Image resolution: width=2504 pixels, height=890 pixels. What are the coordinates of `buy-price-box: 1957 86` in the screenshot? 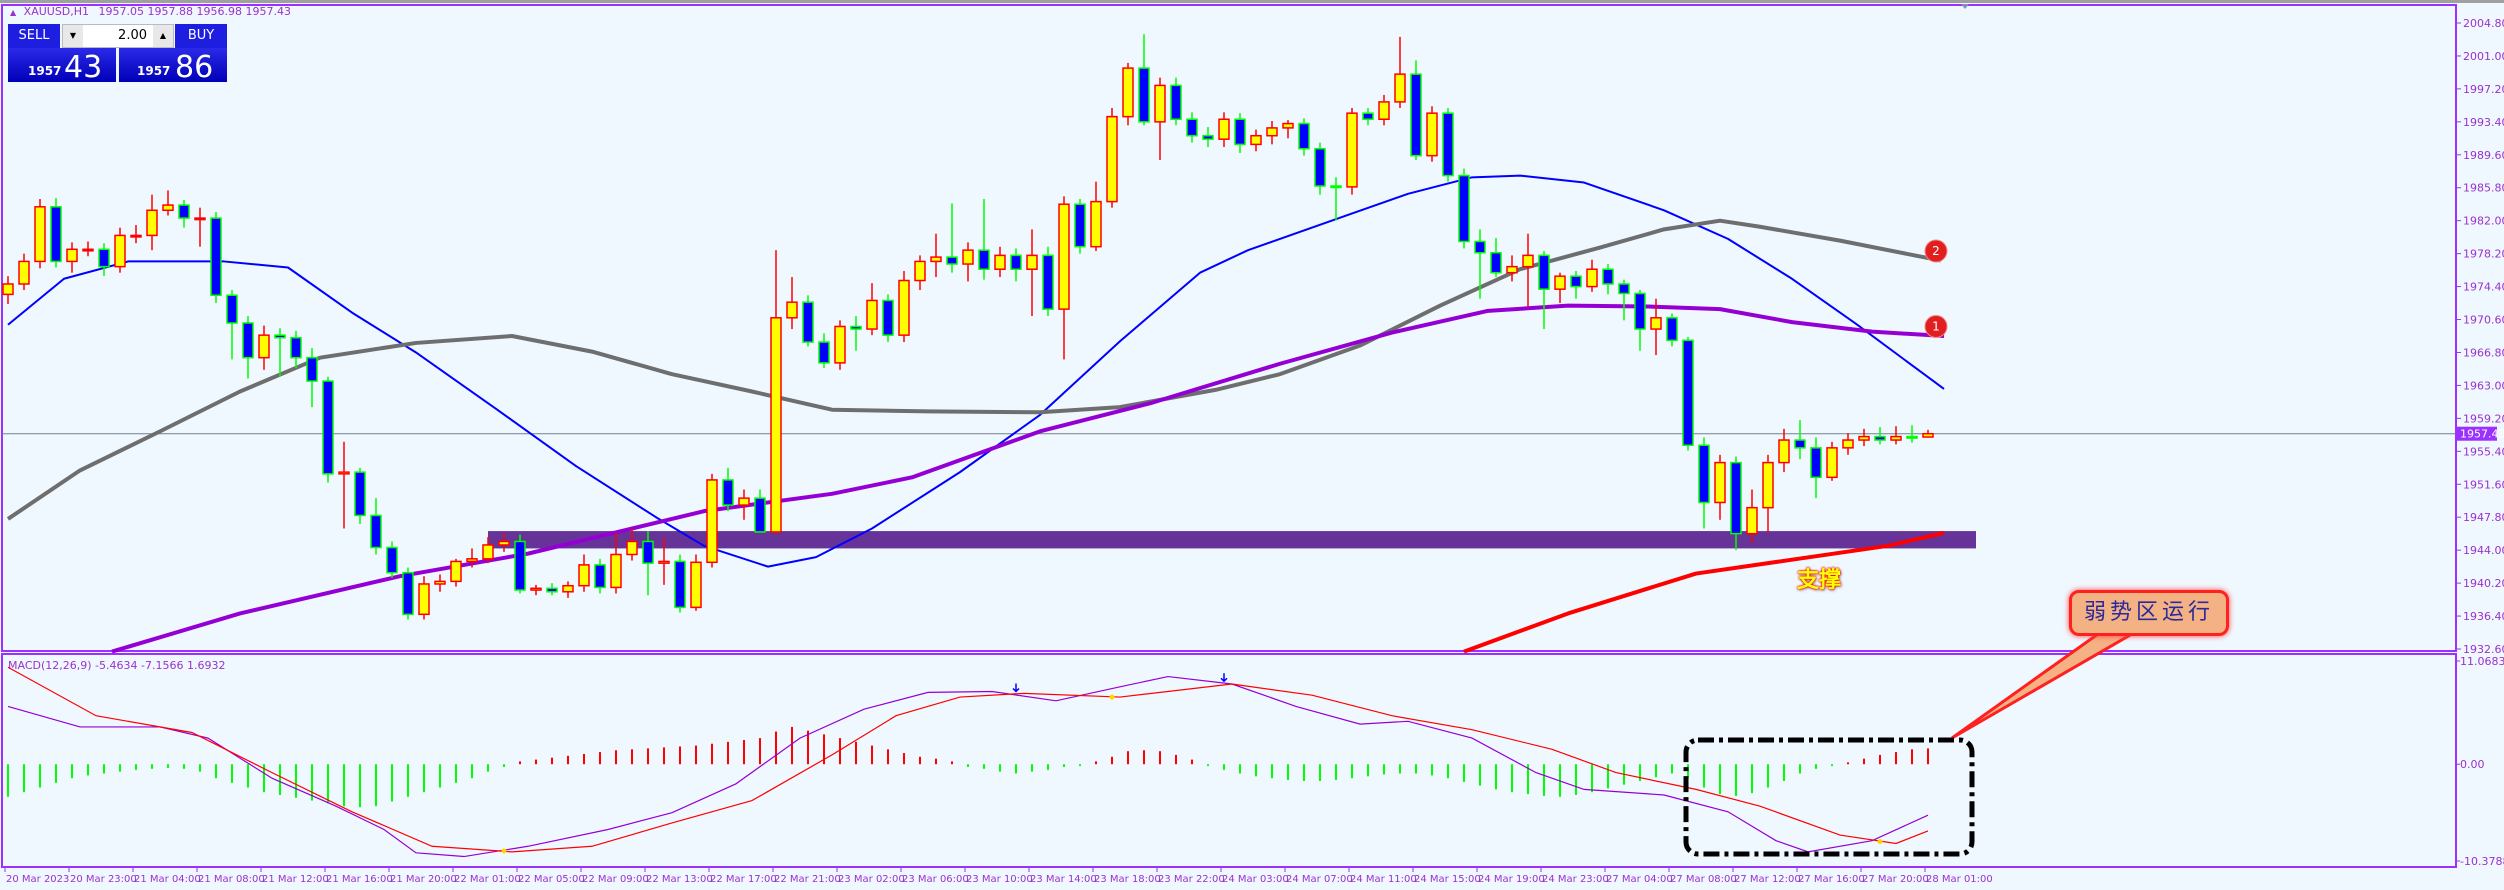 It's located at (173, 66).